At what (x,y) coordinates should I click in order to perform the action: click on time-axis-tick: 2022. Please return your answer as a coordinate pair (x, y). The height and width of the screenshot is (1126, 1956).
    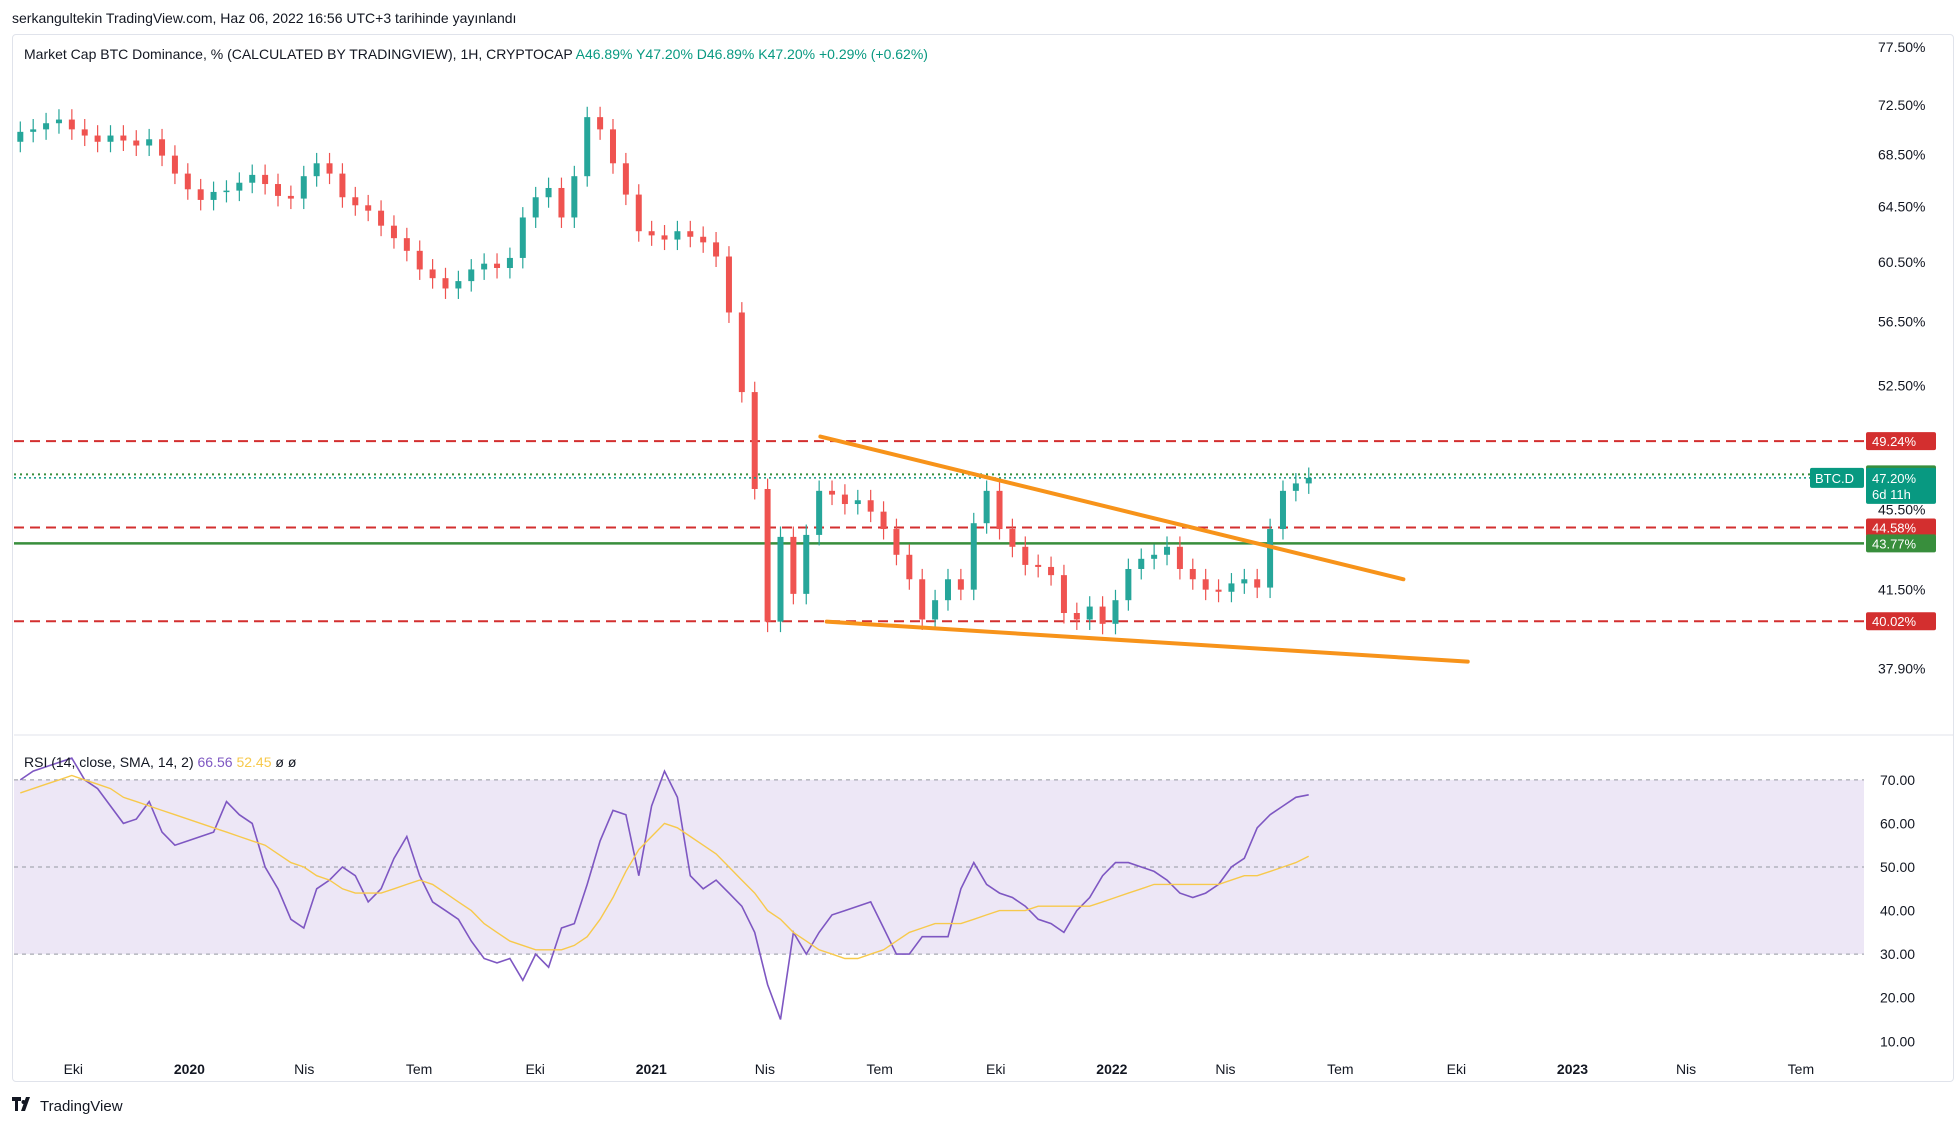
    Looking at the image, I should click on (1111, 1069).